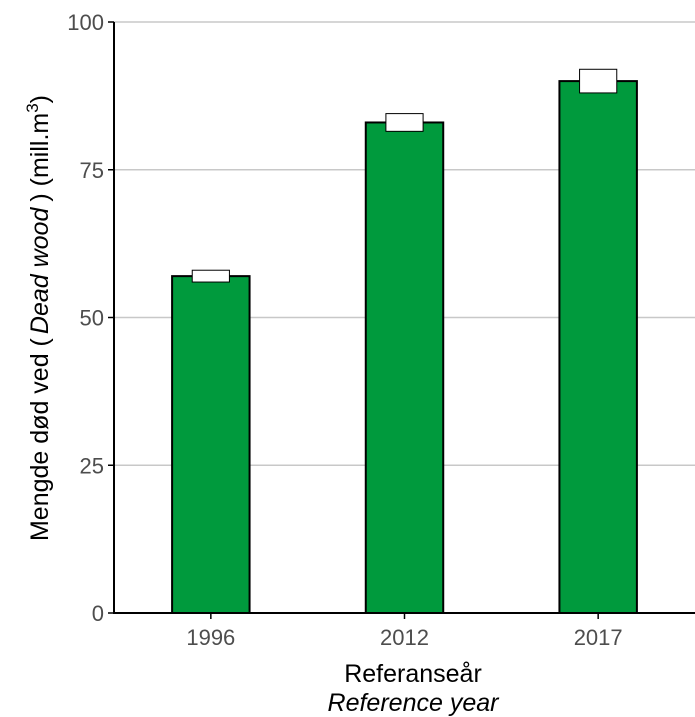  I want to click on y-axis-title-part3: ), so click(40, 99).